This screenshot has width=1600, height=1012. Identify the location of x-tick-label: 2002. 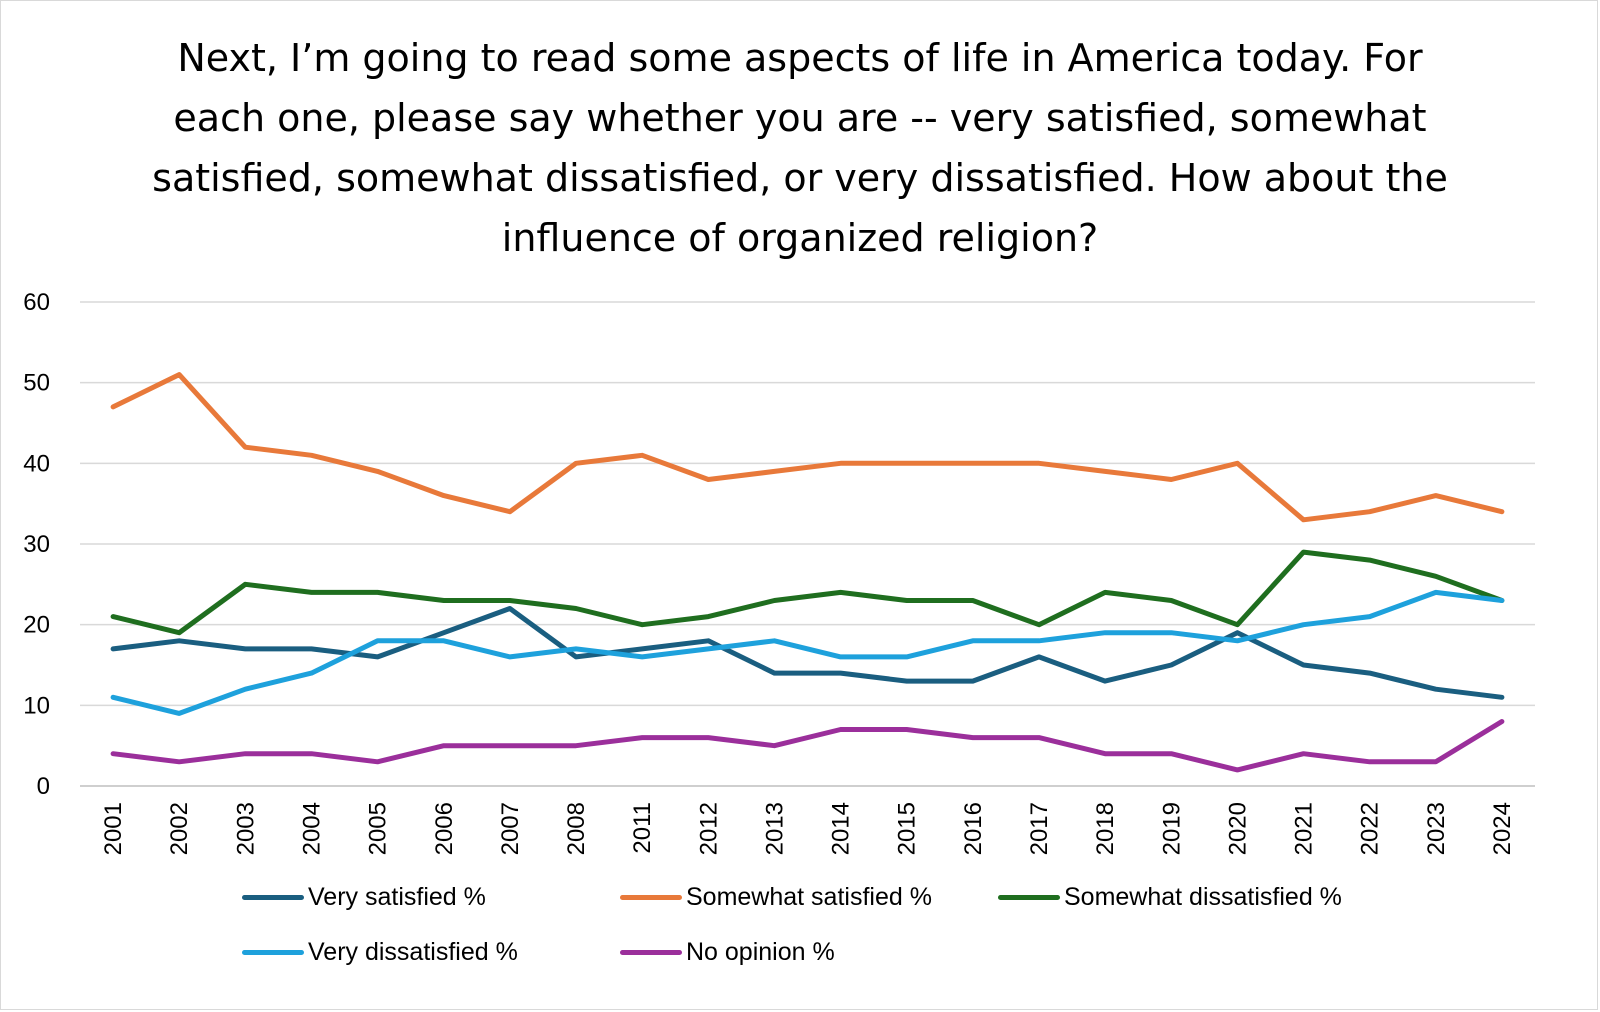
(179, 828).